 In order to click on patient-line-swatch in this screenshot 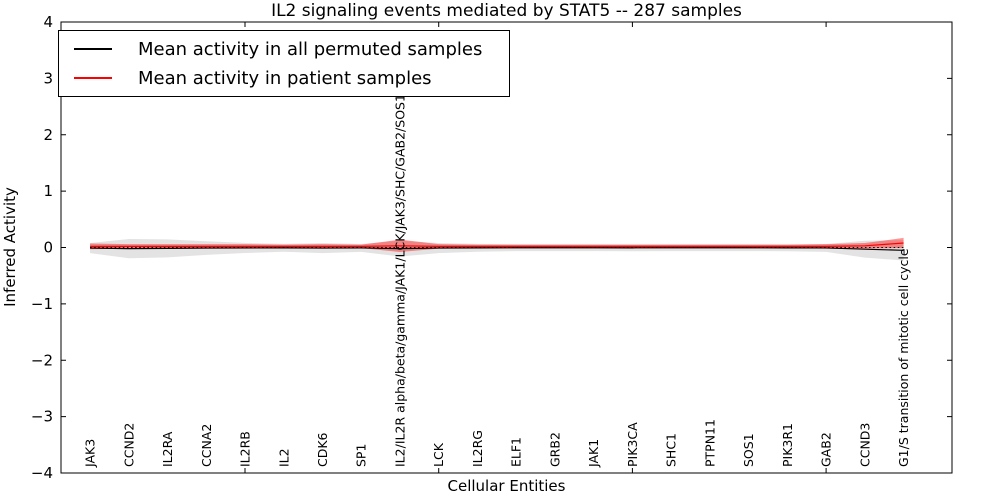, I will do `click(93, 78)`.